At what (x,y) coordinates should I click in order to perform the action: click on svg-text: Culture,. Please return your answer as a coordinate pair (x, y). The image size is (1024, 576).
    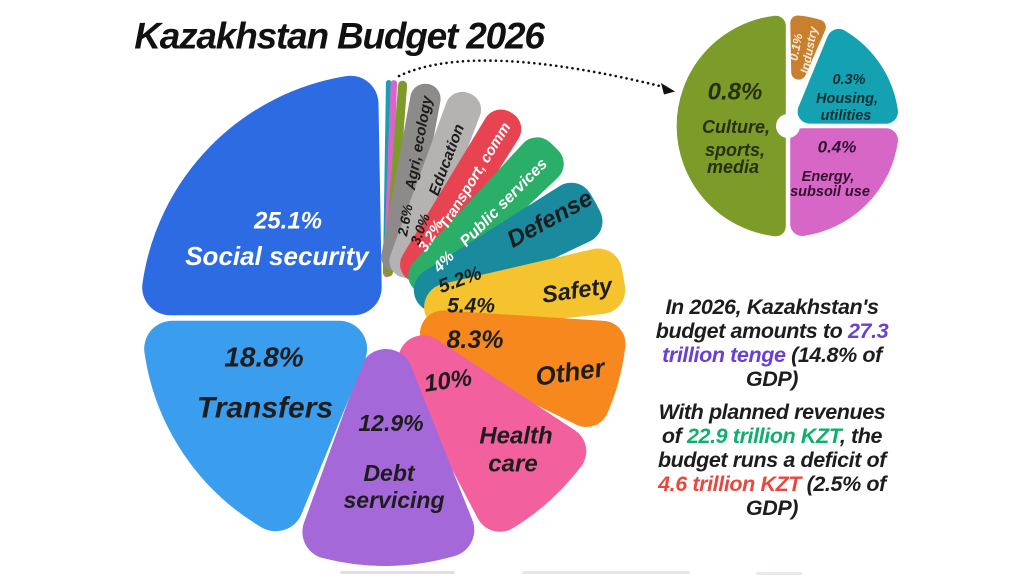
    Looking at the image, I should click on (736, 127).